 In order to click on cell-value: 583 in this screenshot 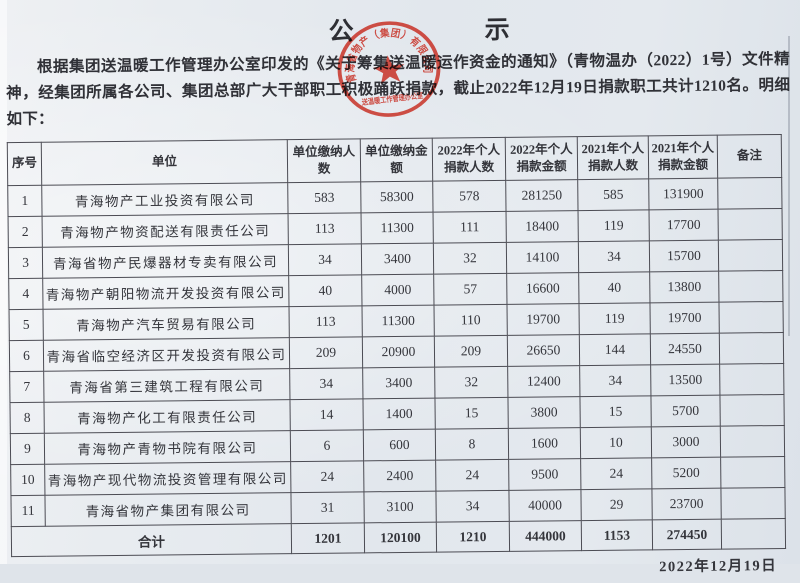, I will do `click(324, 197)`.